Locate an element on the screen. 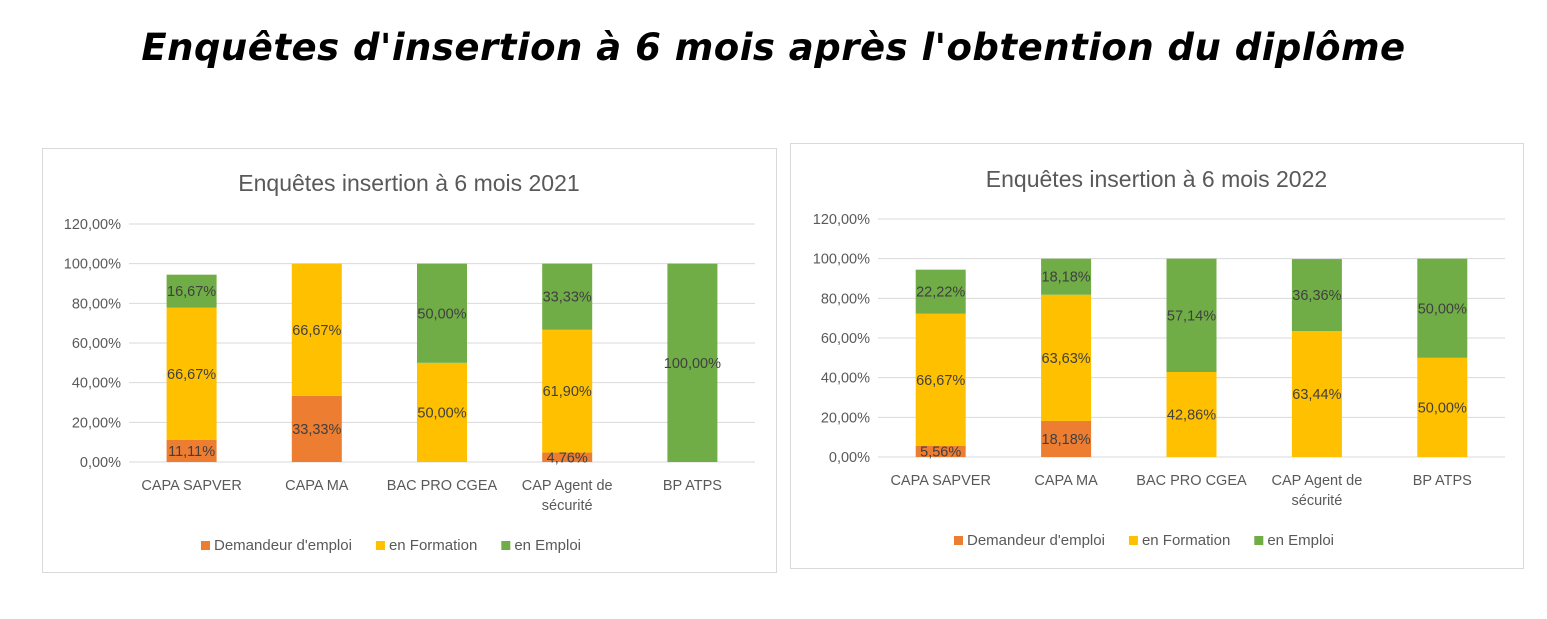 This screenshot has height=619, width=1547. chart-title: Enquêtes insertion à 6 mois 2021 is located at coordinates (408, 183).